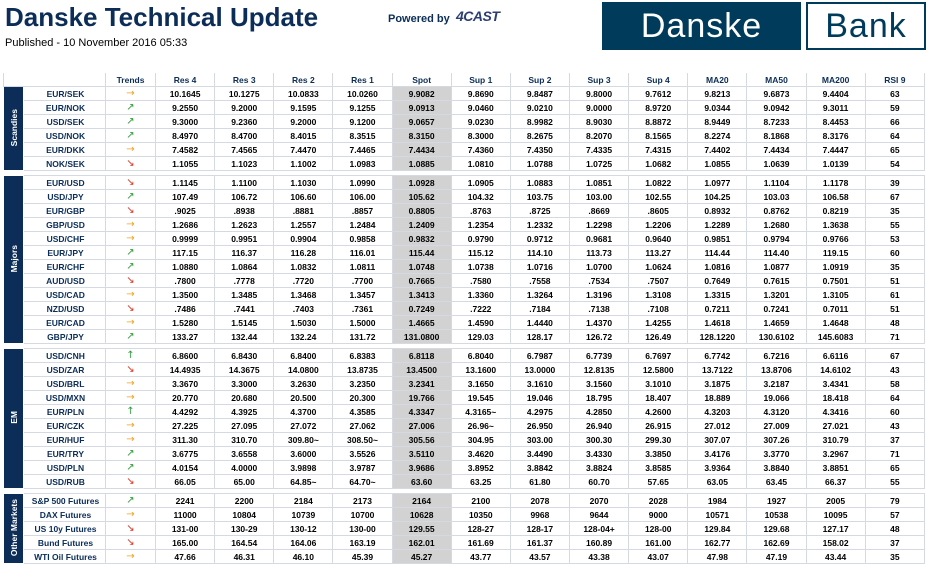  What do you see at coordinates (717, 252) in the screenshot?
I see `cell: 114.44` at bounding box center [717, 252].